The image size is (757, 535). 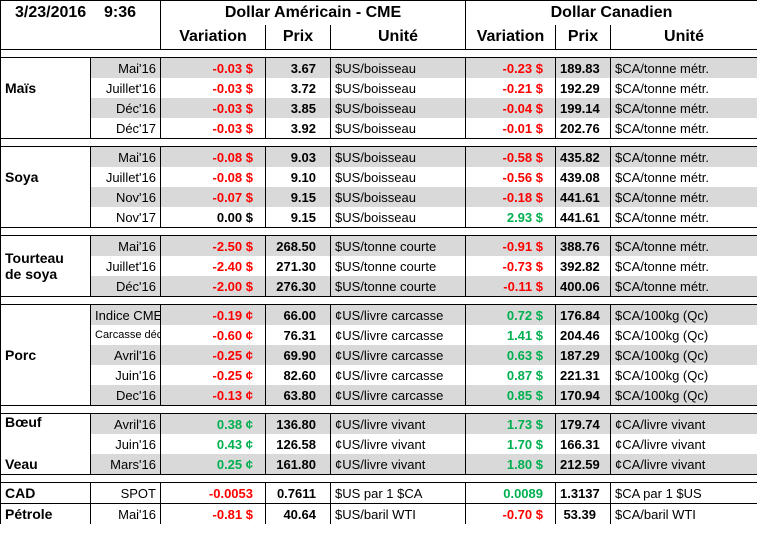 I want to click on ca-price: 179.74, so click(x=583, y=423).